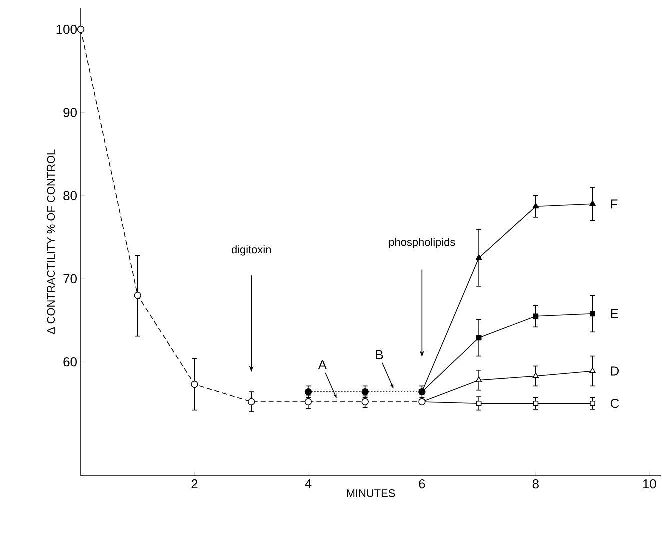 The image size is (662, 537). What do you see at coordinates (422, 243) in the screenshot?
I see `annotation: phospholipids` at bounding box center [422, 243].